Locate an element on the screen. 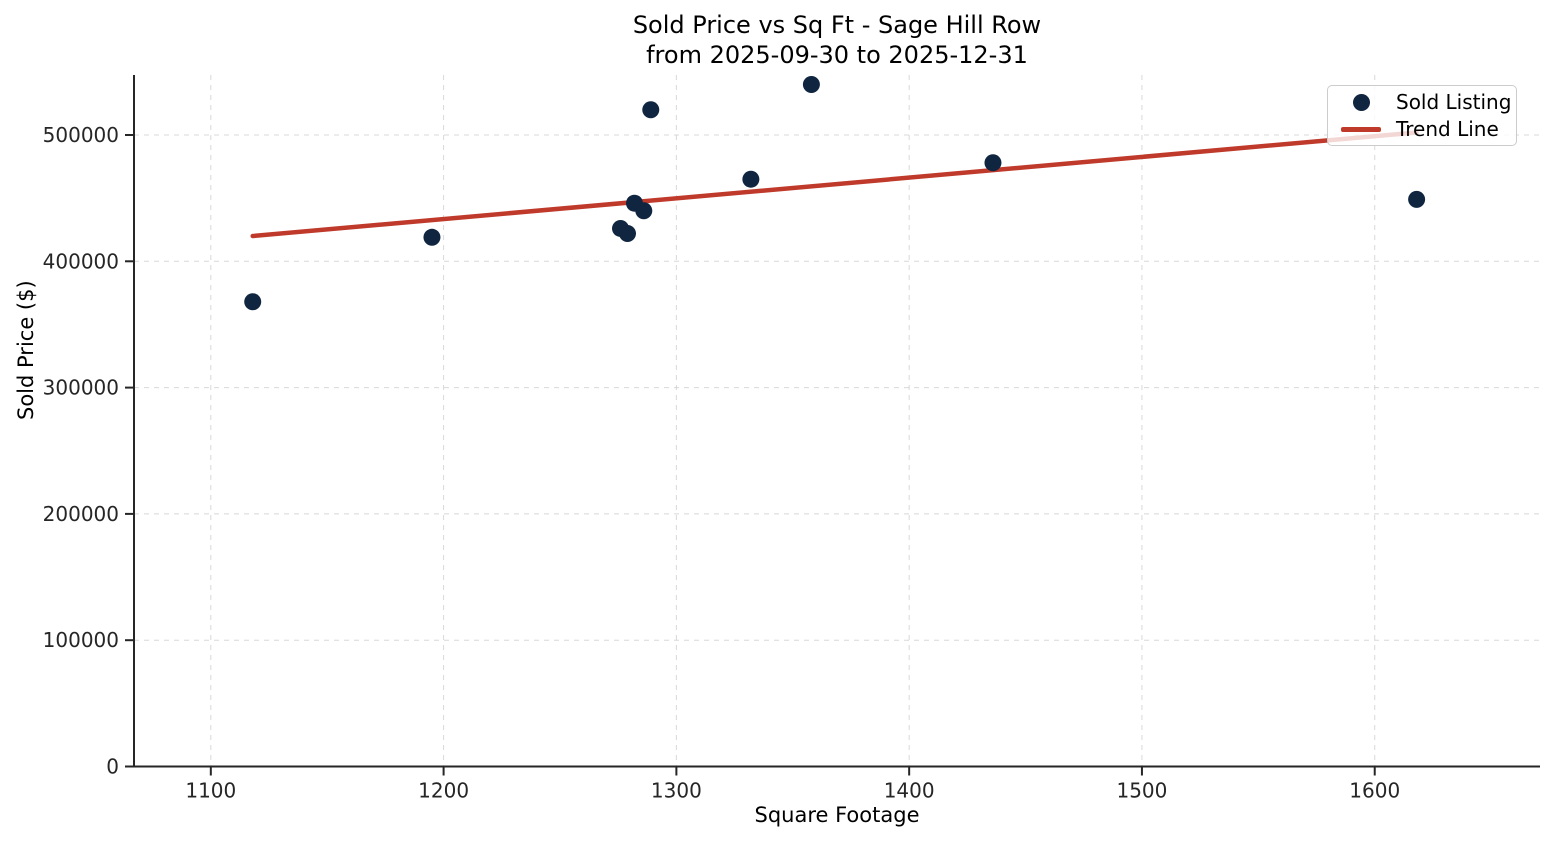  x-tick-label: 1600 is located at coordinates (1374, 791).